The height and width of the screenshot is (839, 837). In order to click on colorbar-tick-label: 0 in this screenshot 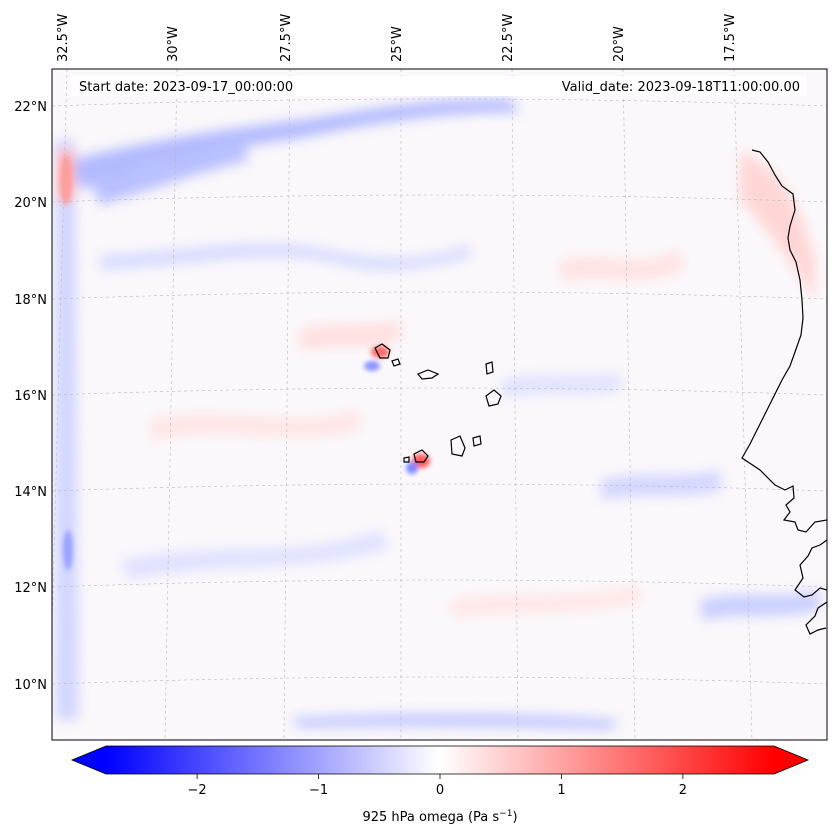, I will do `click(440, 790)`.